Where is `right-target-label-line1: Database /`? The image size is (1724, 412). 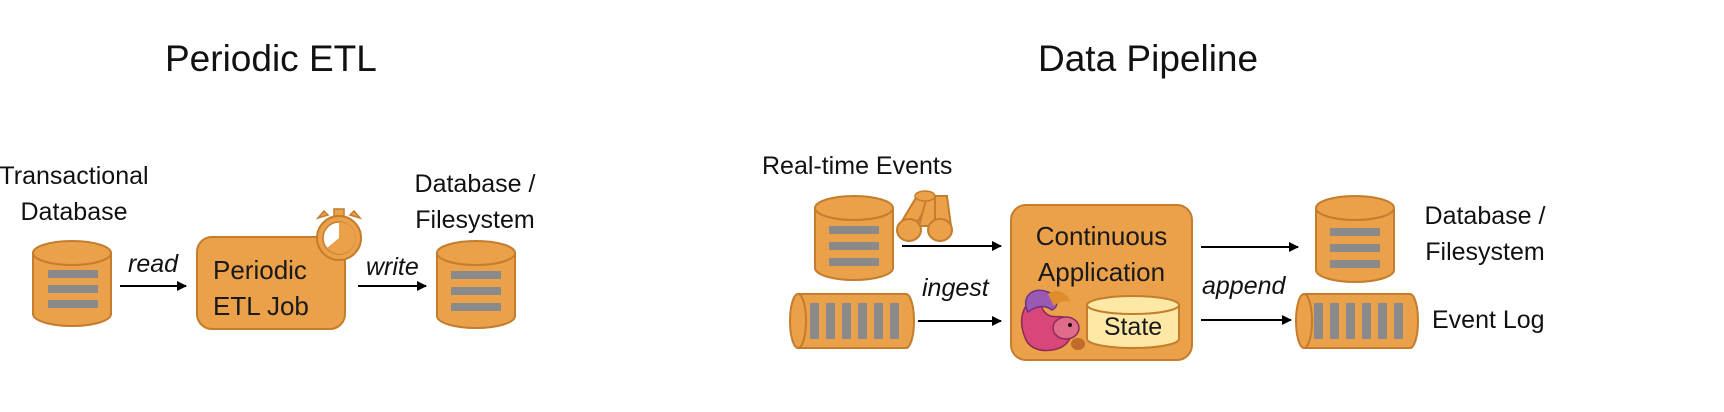 right-target-label-line1: Database / is located at coordinates (1485, 216).